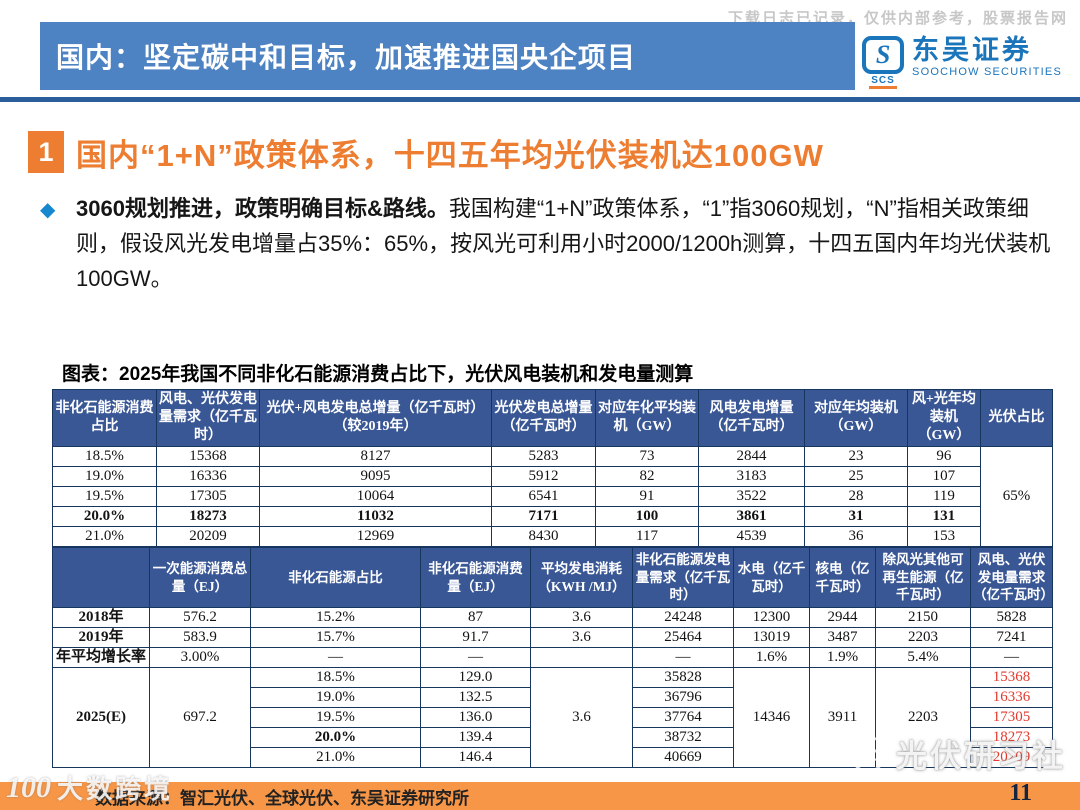  I want to click on table-header-cell: 风电、光伏发电量需求（亿千瓦时）, so click(1011, 577).